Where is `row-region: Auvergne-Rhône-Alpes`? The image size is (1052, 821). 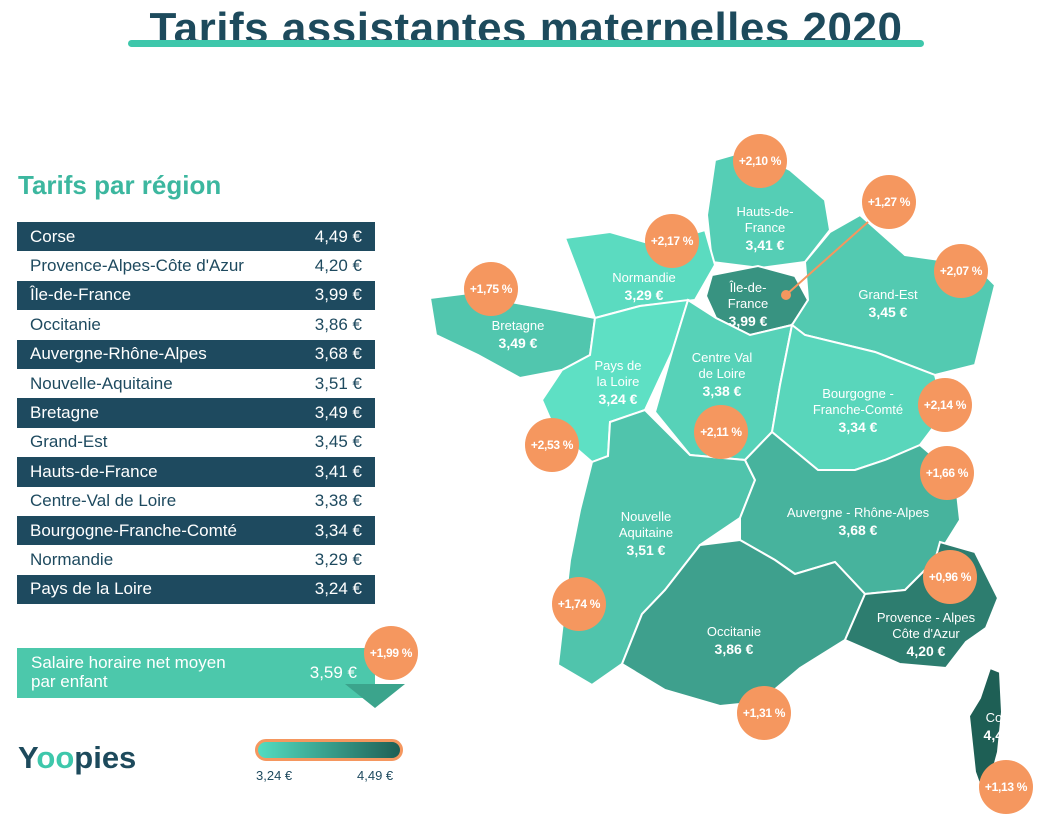
row-region: Auvergne-Rhône-Alpes is located at coordinates (118, 354).